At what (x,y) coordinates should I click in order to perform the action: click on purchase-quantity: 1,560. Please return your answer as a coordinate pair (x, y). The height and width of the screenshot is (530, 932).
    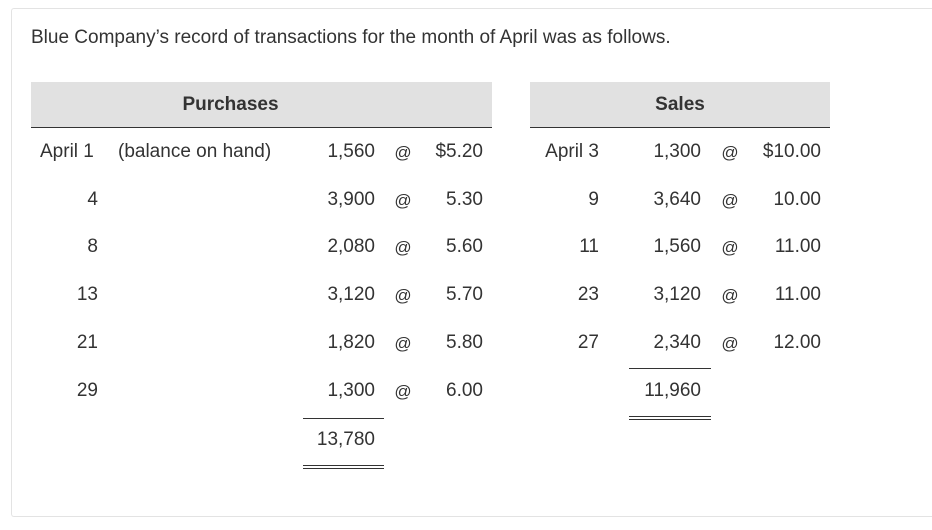
    Looking at the image, I should click on (351, 151).